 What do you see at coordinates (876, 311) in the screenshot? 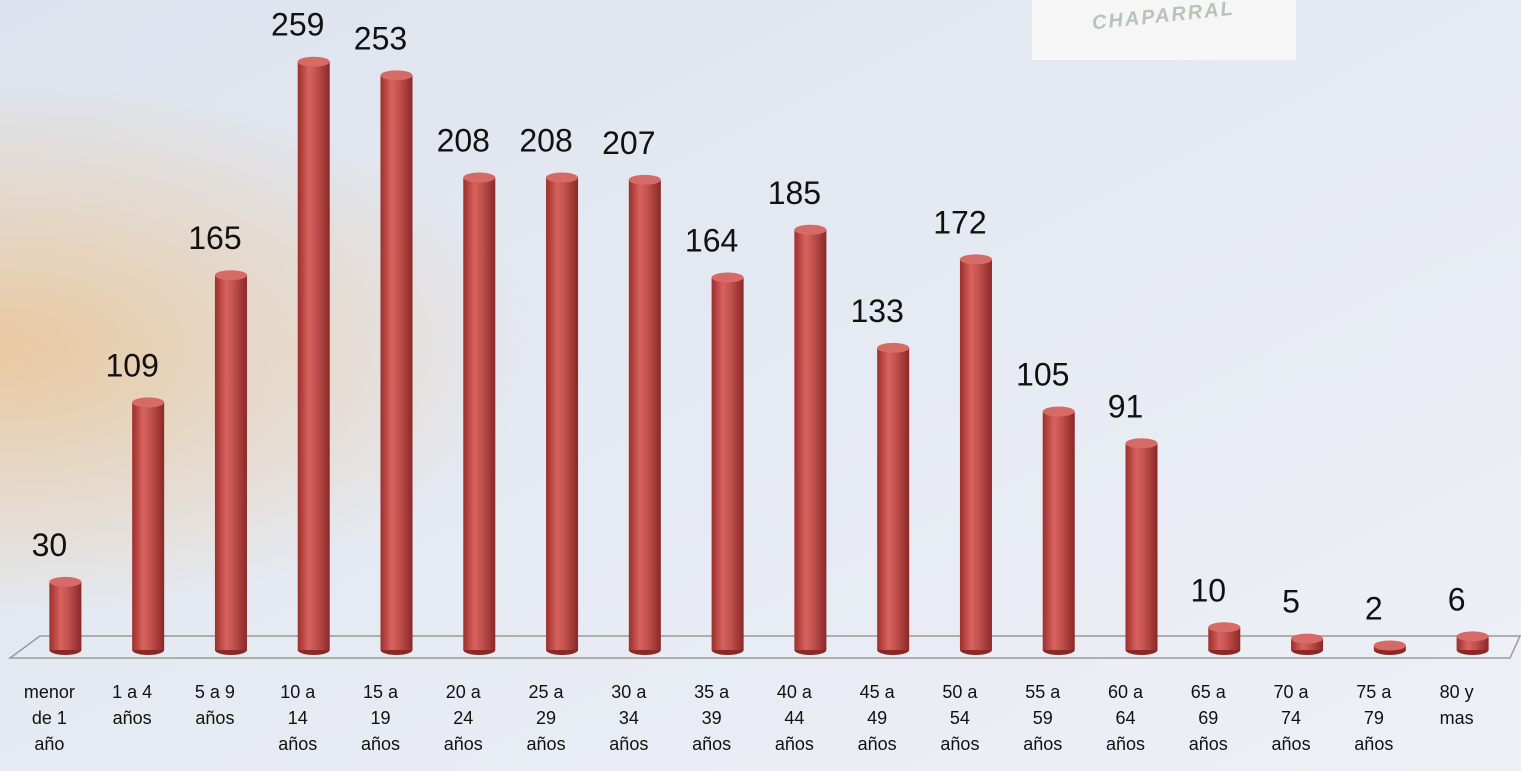
I see `value-label: 133` at bounding box center [876, 311].